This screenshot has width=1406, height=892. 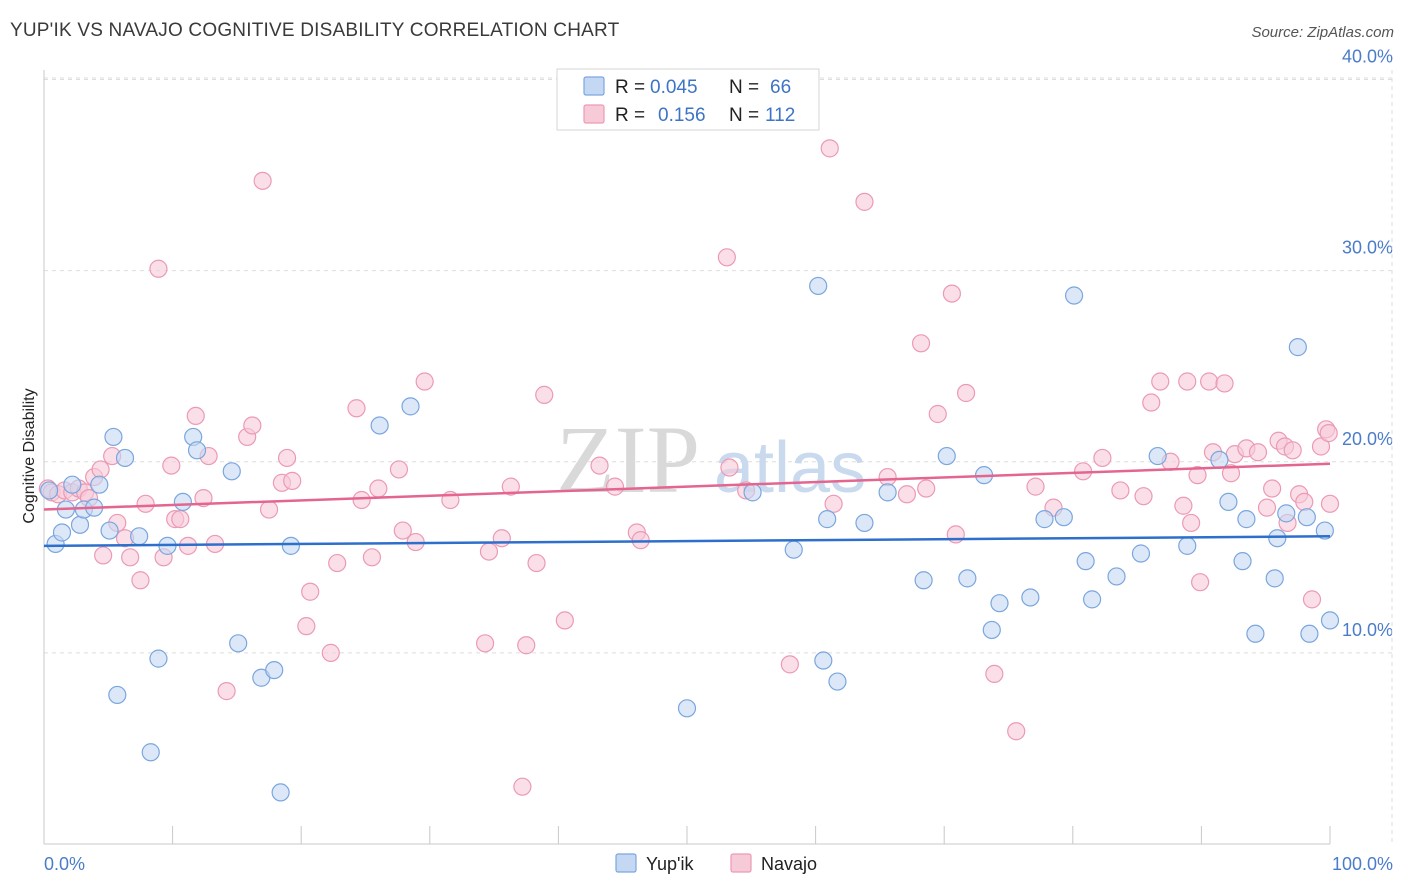 What do you see at coordinates (687, 541) in the screenshot?
I see `yupik-trend-line` at bounding box center [687, 541].